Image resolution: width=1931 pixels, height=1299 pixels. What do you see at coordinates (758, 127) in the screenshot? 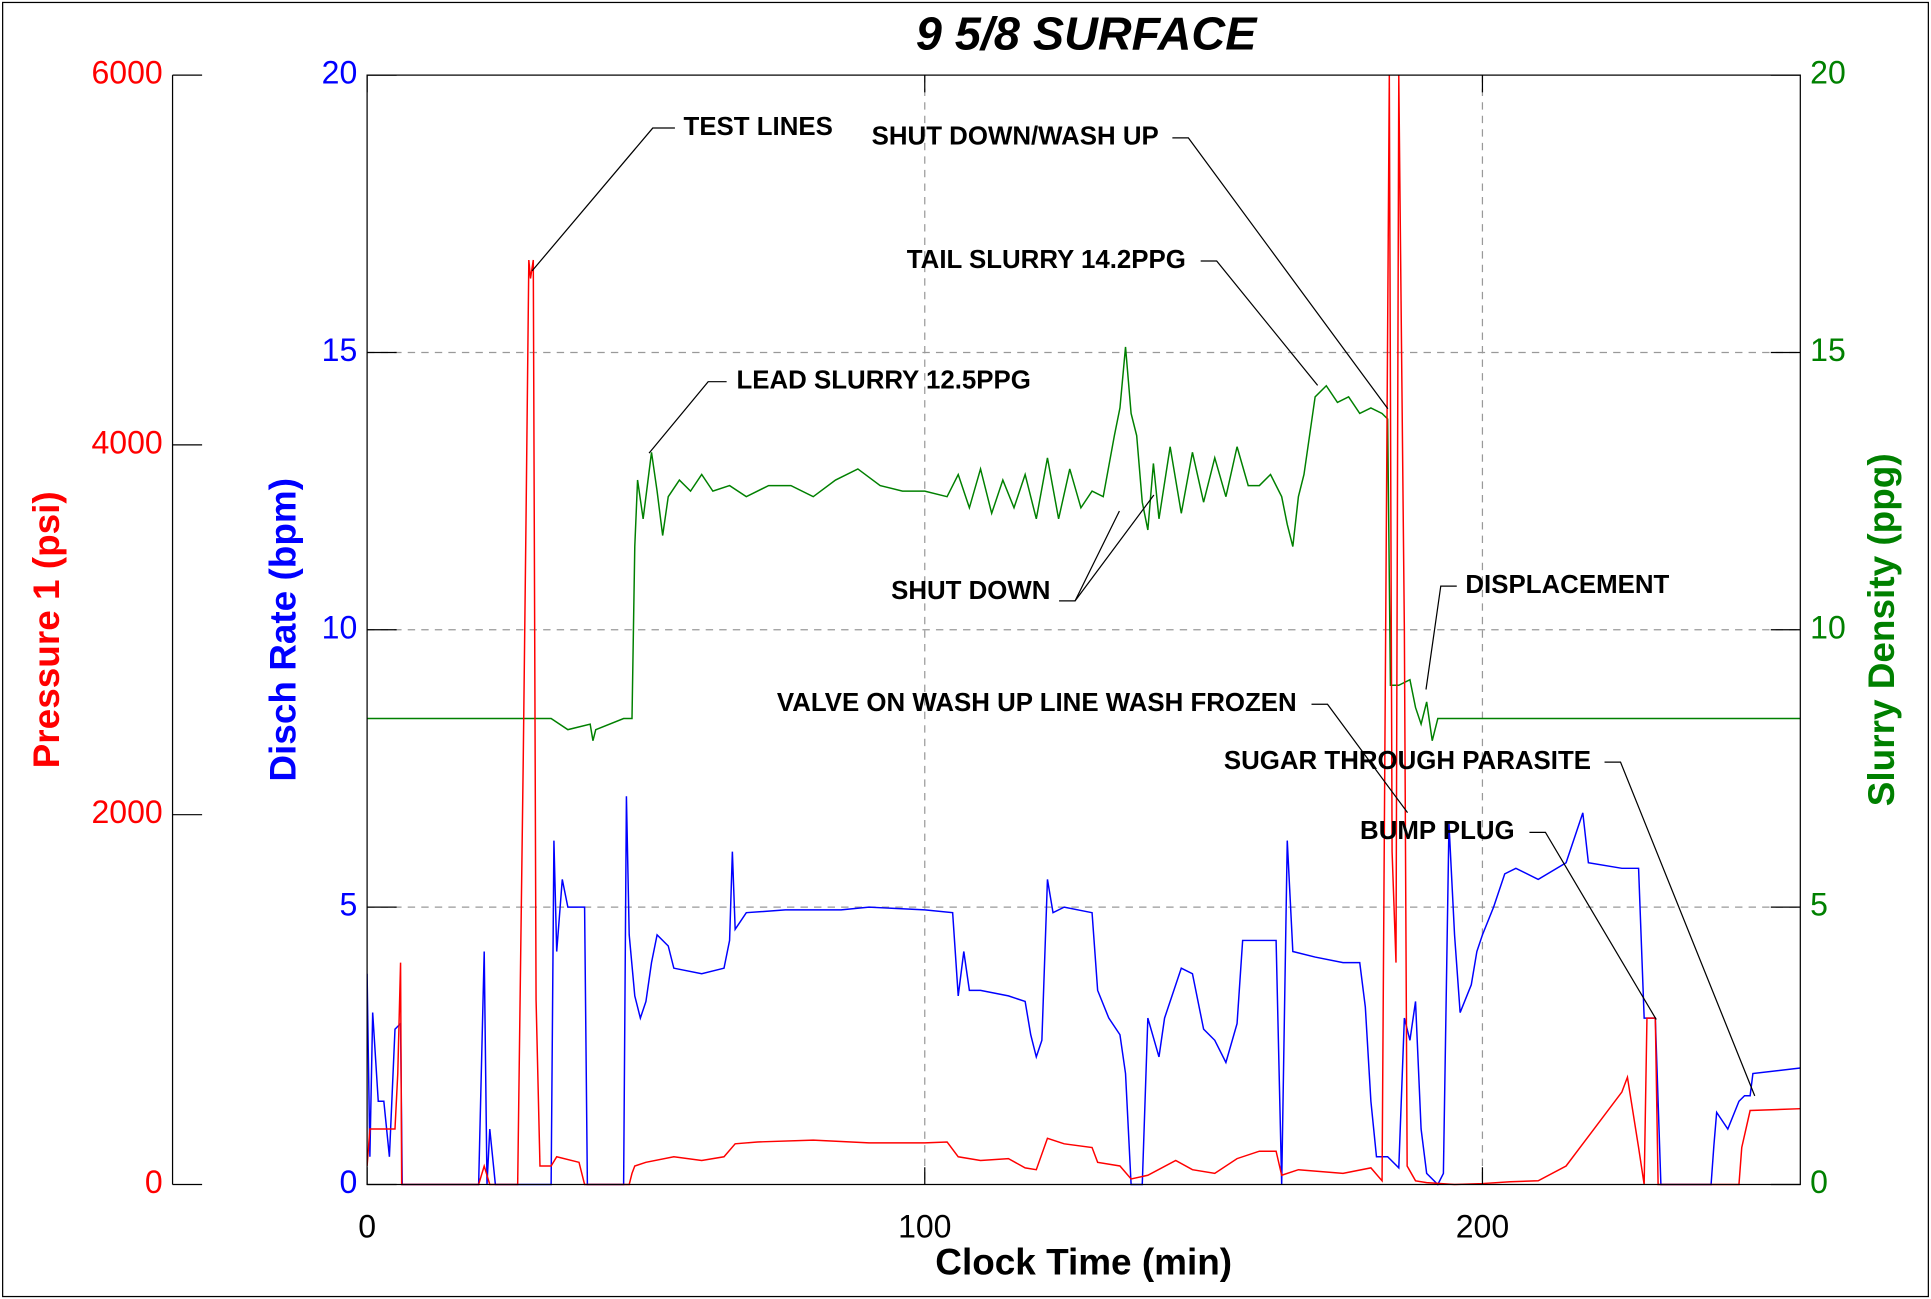
I see `annotation: TEST LINES` at bounding box center [758, 127].